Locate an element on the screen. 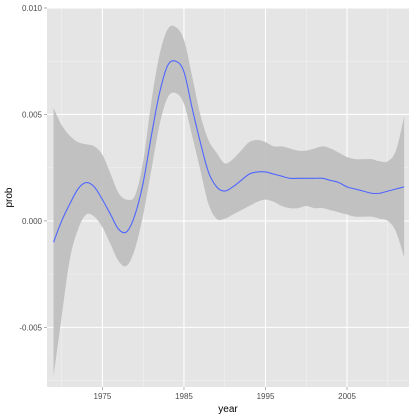  y-tick-label: -0.005 is located at coordinates (30, 327).